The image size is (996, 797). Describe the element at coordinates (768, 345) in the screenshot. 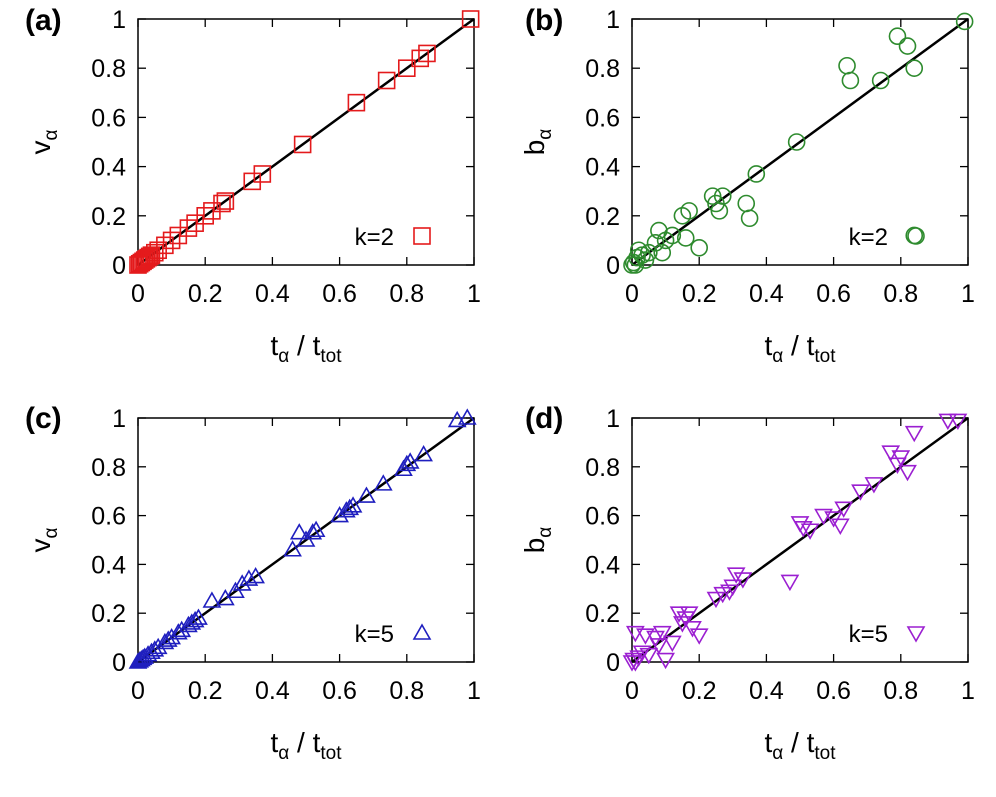

I see `x-axis-label-main: t` at that location.